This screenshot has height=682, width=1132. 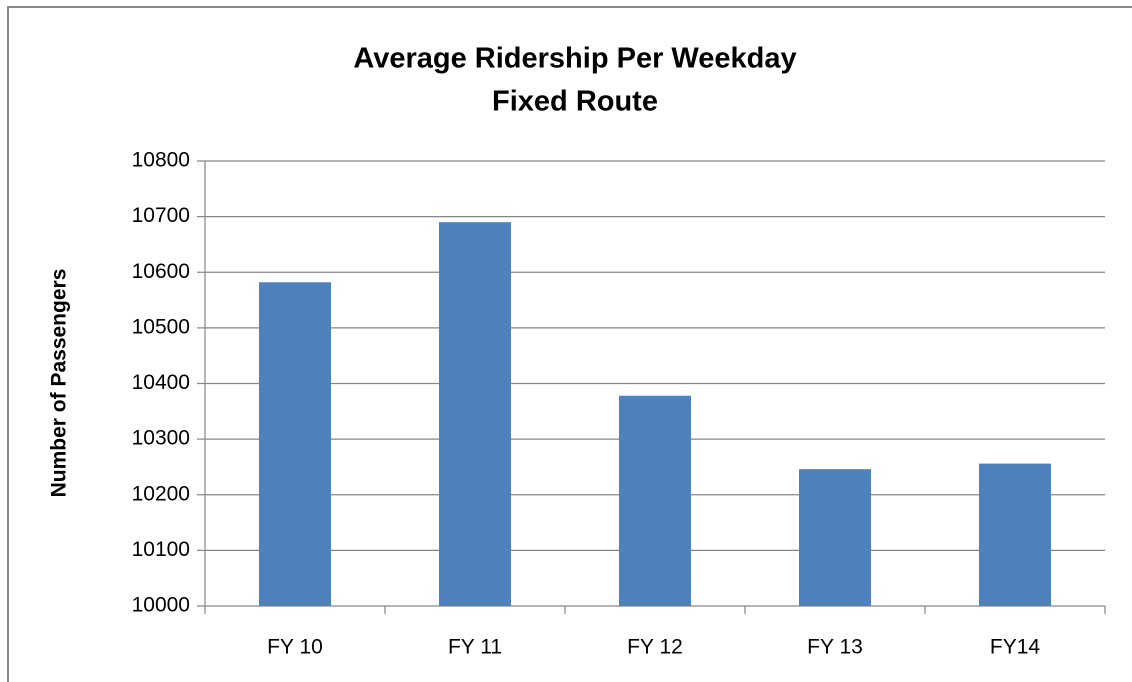 I want to click on y-tick-label: 10700, so click(x=161, y=215).